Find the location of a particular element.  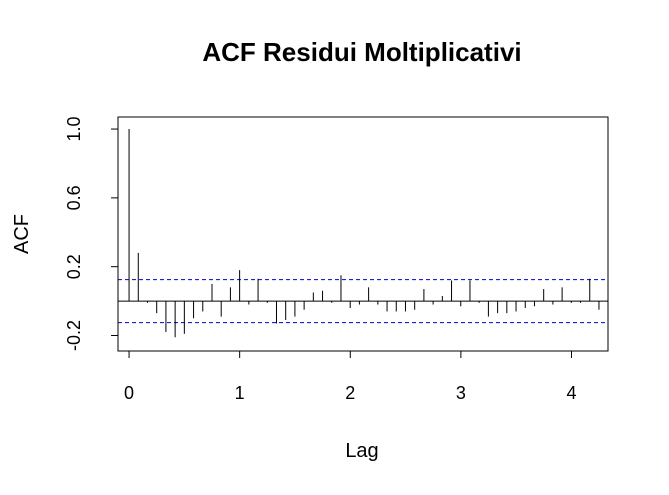

x-axis: 0 1 2 3 4 is located at coordinates (350, 376).